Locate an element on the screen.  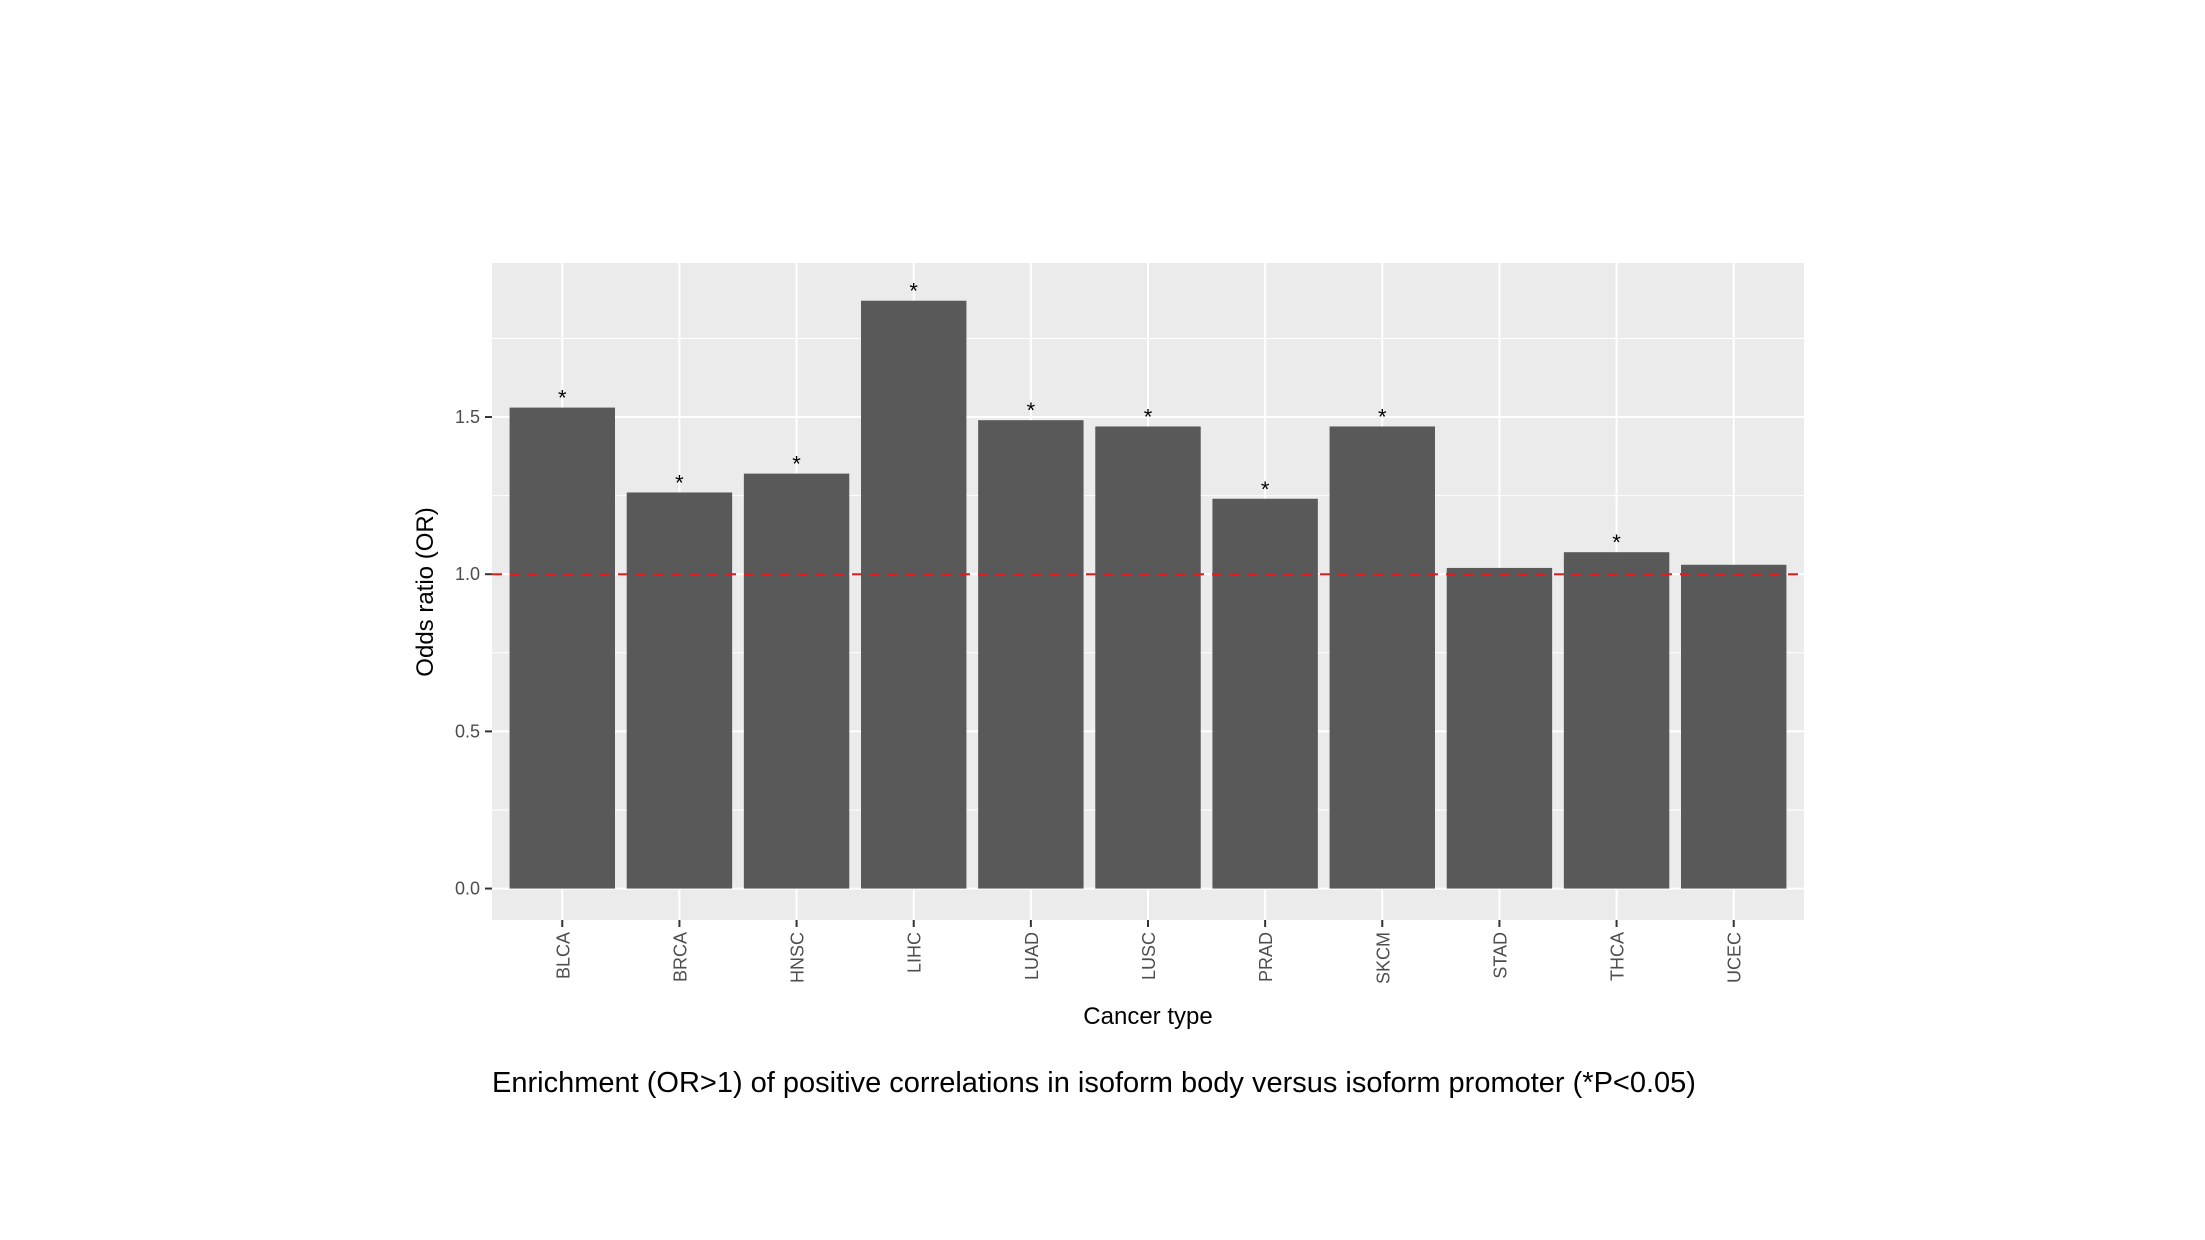
bar-lihc is located at coordinates (914, 594).